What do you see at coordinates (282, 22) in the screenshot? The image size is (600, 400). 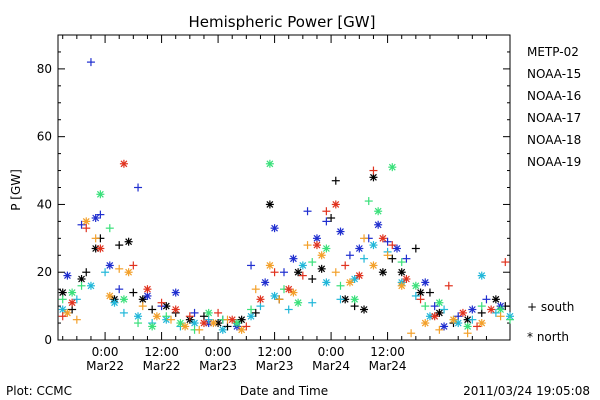 I see `chart-title: Hemispheric Power [GW]` at bounding box center [282, 22].